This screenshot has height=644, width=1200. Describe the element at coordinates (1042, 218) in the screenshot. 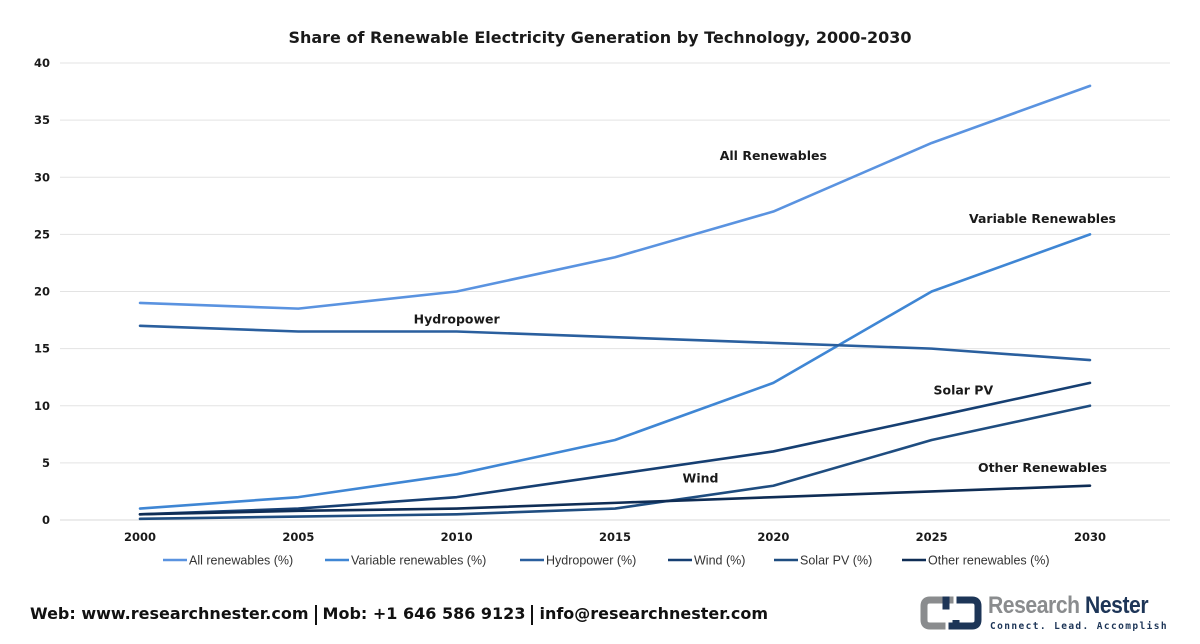

I see `annotation-label: Variable Renewables` at that location.